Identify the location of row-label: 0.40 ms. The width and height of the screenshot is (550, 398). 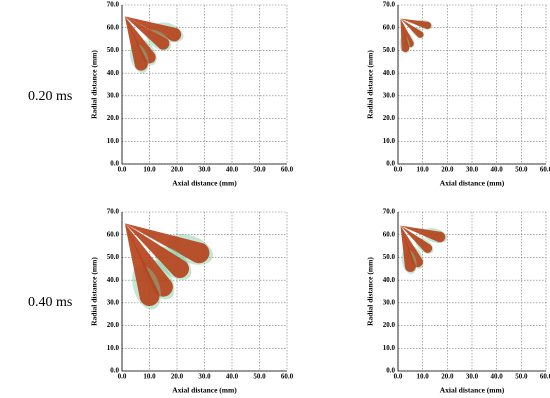
(50, 302).